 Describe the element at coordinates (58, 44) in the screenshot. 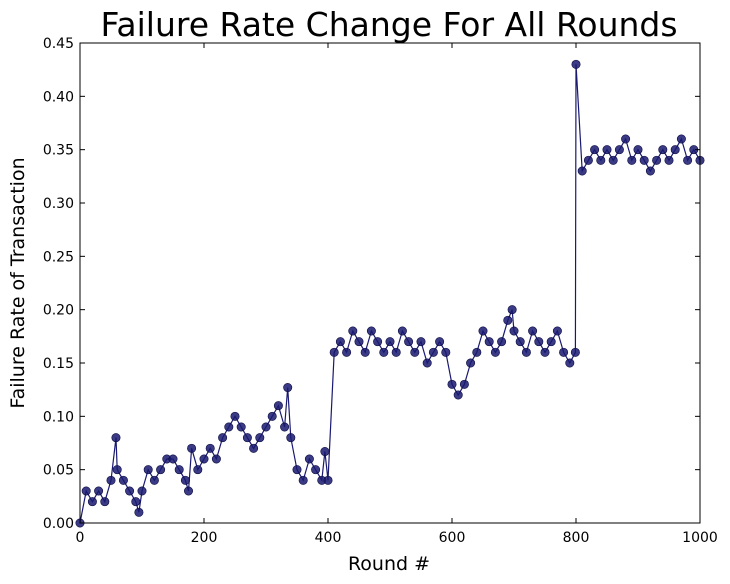

I see `y-tick-label: 0.45` at that location.